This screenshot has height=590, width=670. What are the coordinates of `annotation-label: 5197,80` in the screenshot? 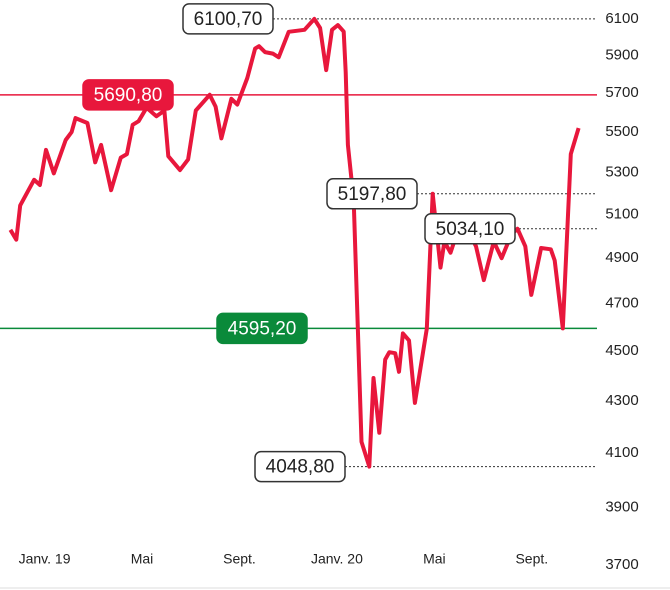 It's located at (372, 194).